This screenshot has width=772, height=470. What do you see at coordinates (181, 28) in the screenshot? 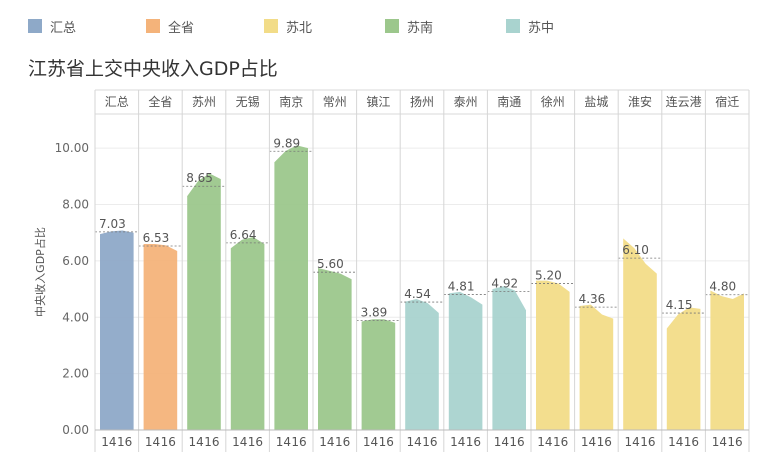
I see `legend-label-province: 全省` at bounding box center [181, 28].